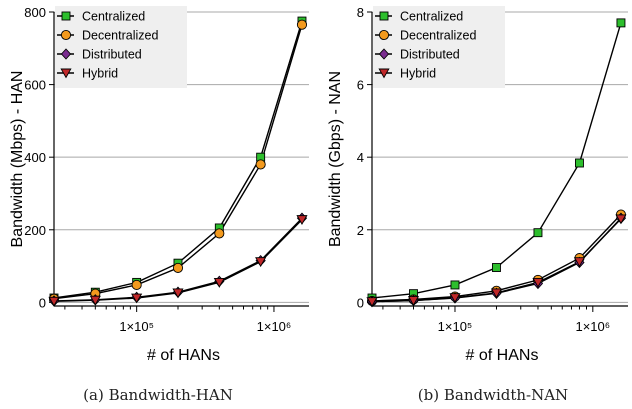 The height and width of the screenshot is (409, 632). Describe the element at coordinates (455, 326) in the screenshot. I see `x-tick-label-b-0: 1×10⁵` at that location.